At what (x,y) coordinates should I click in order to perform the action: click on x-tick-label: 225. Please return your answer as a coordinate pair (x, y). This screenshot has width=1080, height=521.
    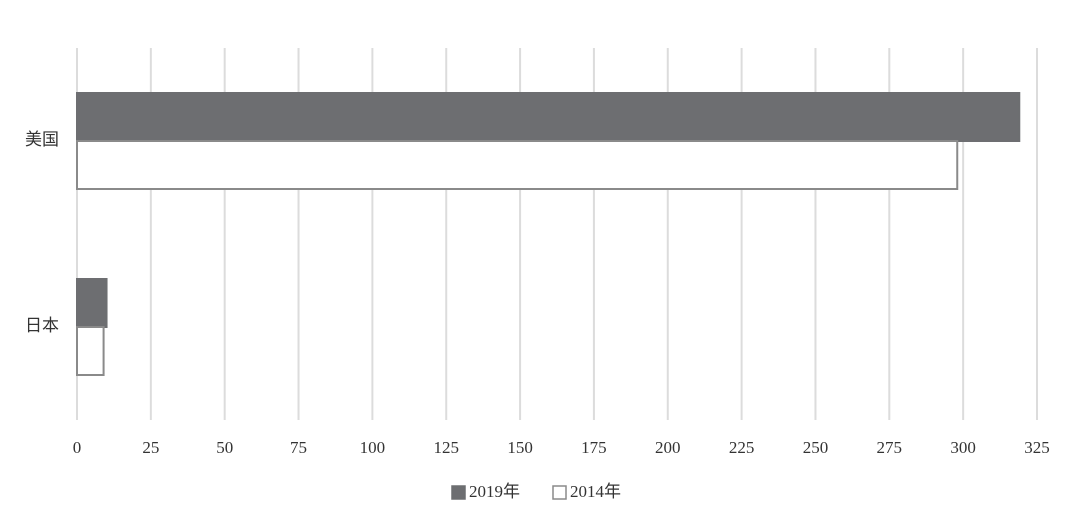
    Looking at the image, I should click on (742, 447).